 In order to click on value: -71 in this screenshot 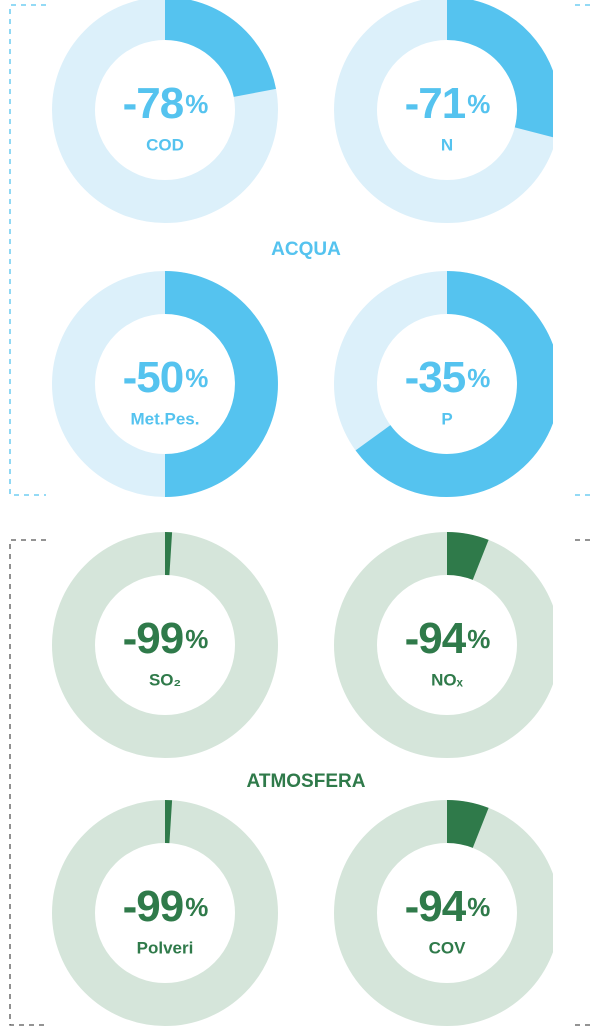, I will do `click(435, 103)`.